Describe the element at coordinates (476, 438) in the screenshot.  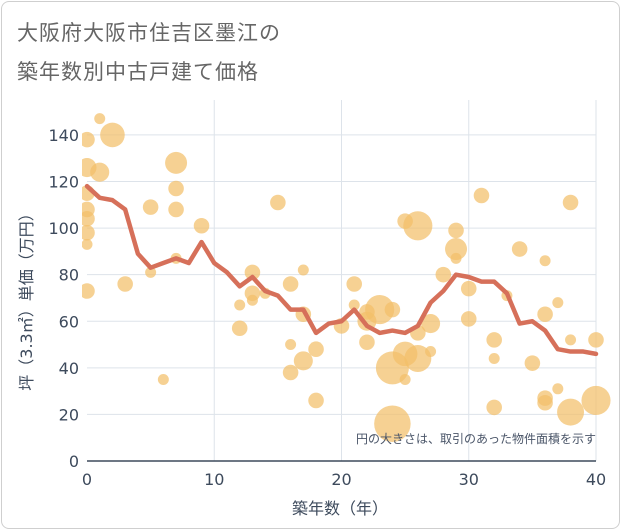
I see `size-annotation: 円の大きさは、取引のあった物件面積を示す` at that location.